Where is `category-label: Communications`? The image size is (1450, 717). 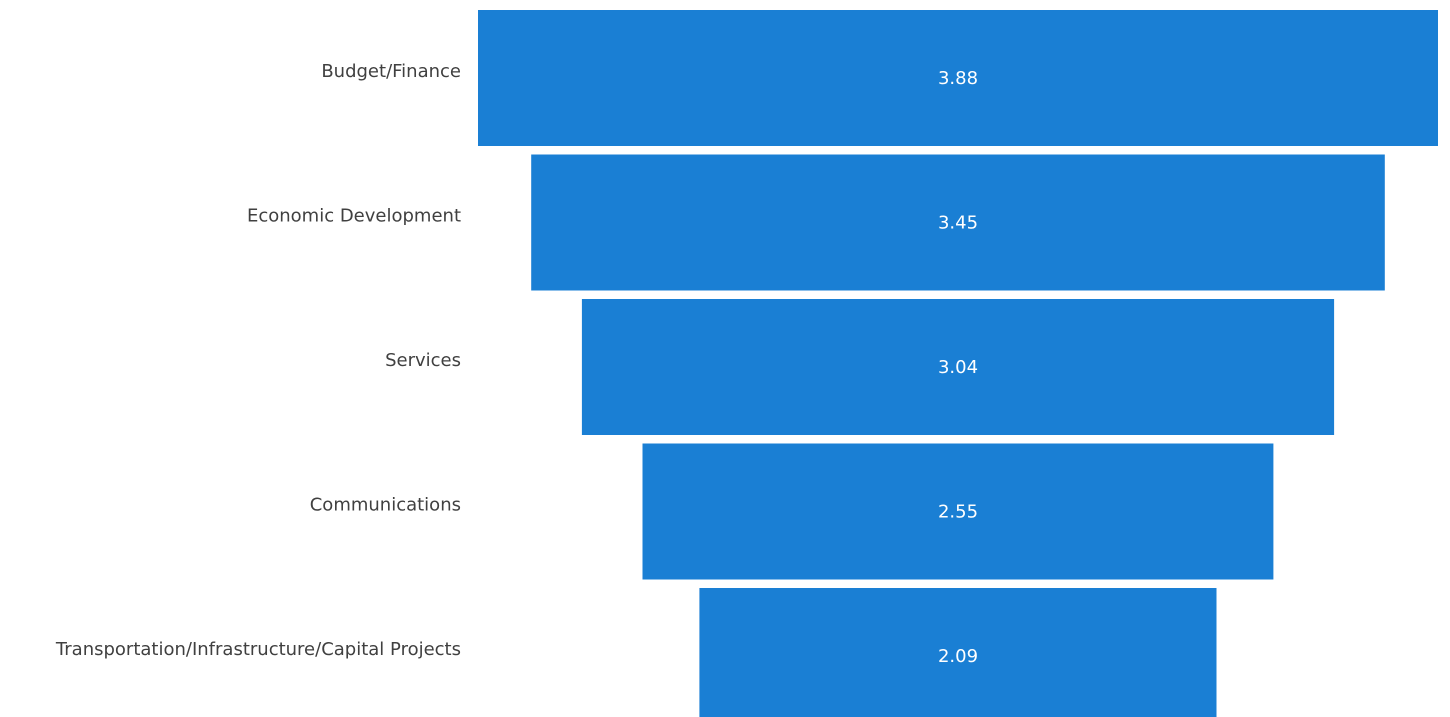
category-label: Communications is located at coordinates (385, 505).